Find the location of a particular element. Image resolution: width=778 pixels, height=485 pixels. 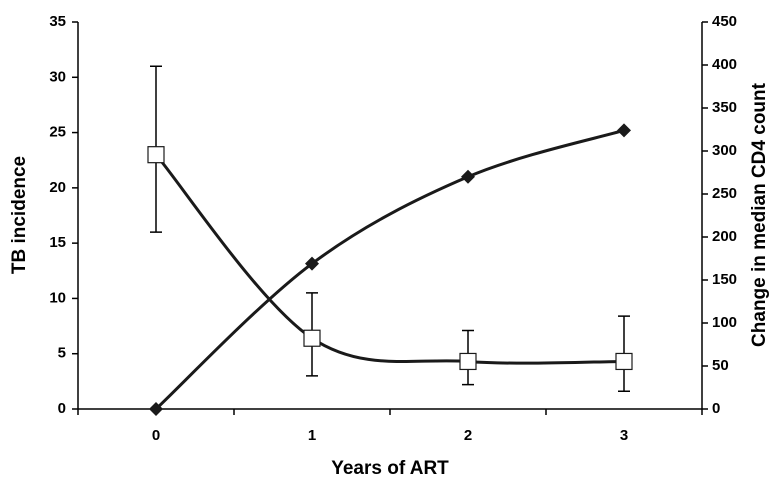

x-tick-label: 2 is located at coordinates (468, 435).